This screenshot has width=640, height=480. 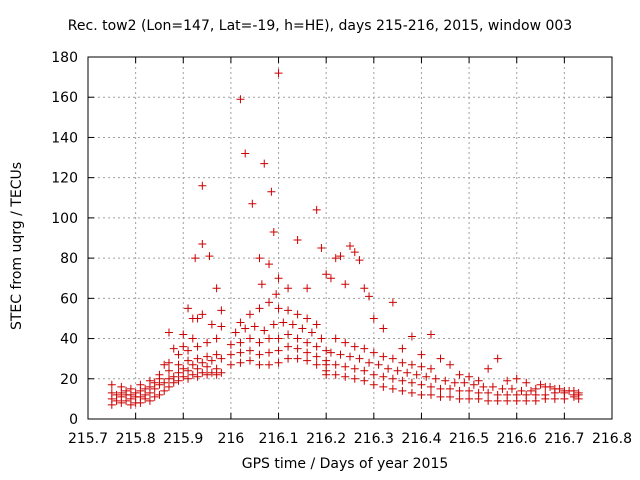 I want to click on y-tick-label: 160, so click(x=64, y=98).